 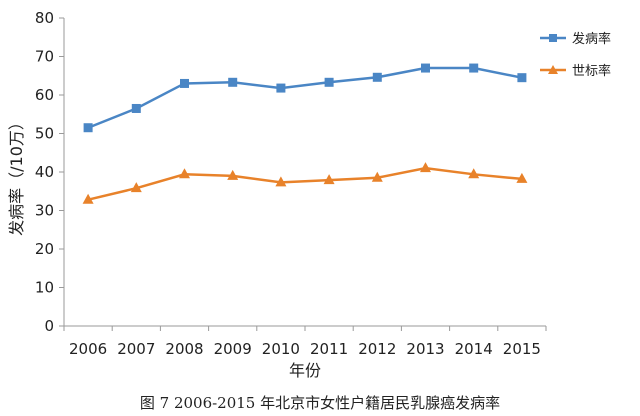 What do you see at coordinates (44, 57) in the screenshot?
I see `y-tick-label: 70` at bounding box center [44, 57].